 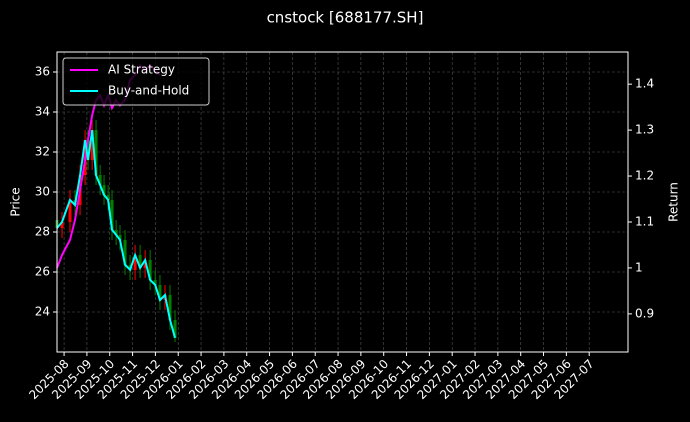 What do you see at coordinates (42, 112) in the screenshot?
I see `y-tick-label: 34` at bounding box center [42, 112].